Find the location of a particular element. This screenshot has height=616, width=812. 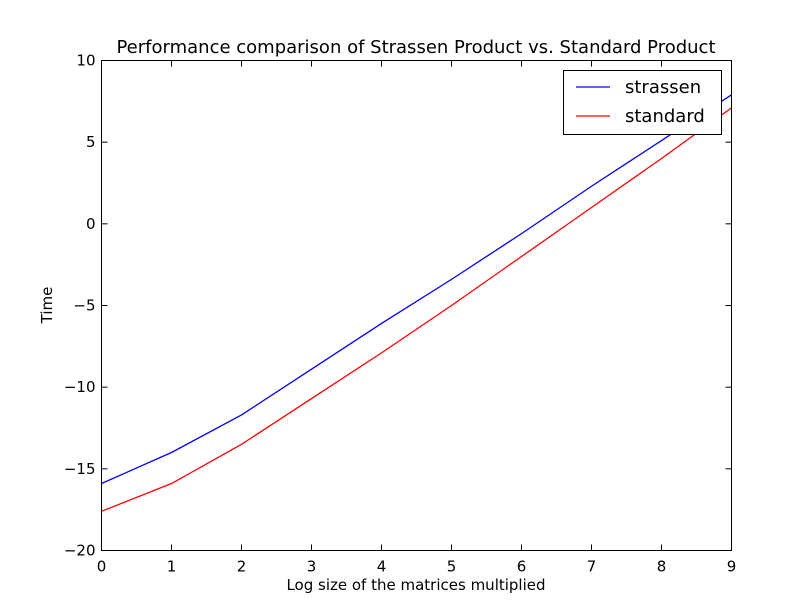

y-tick-label-10: 10 is located at coordinates (85, 61).